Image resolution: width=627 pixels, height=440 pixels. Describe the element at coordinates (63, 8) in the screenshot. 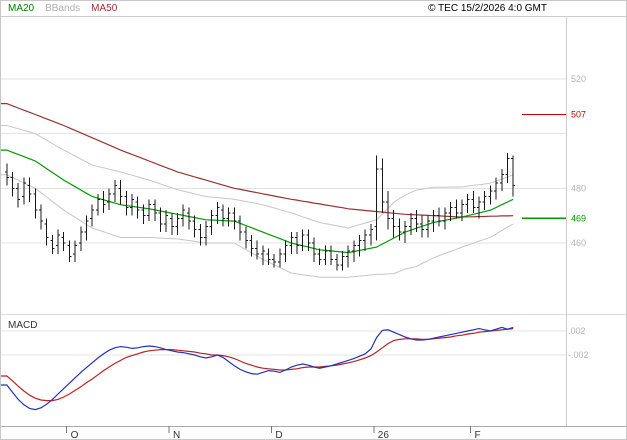

I see `legend-bbands: BBands` at that location.